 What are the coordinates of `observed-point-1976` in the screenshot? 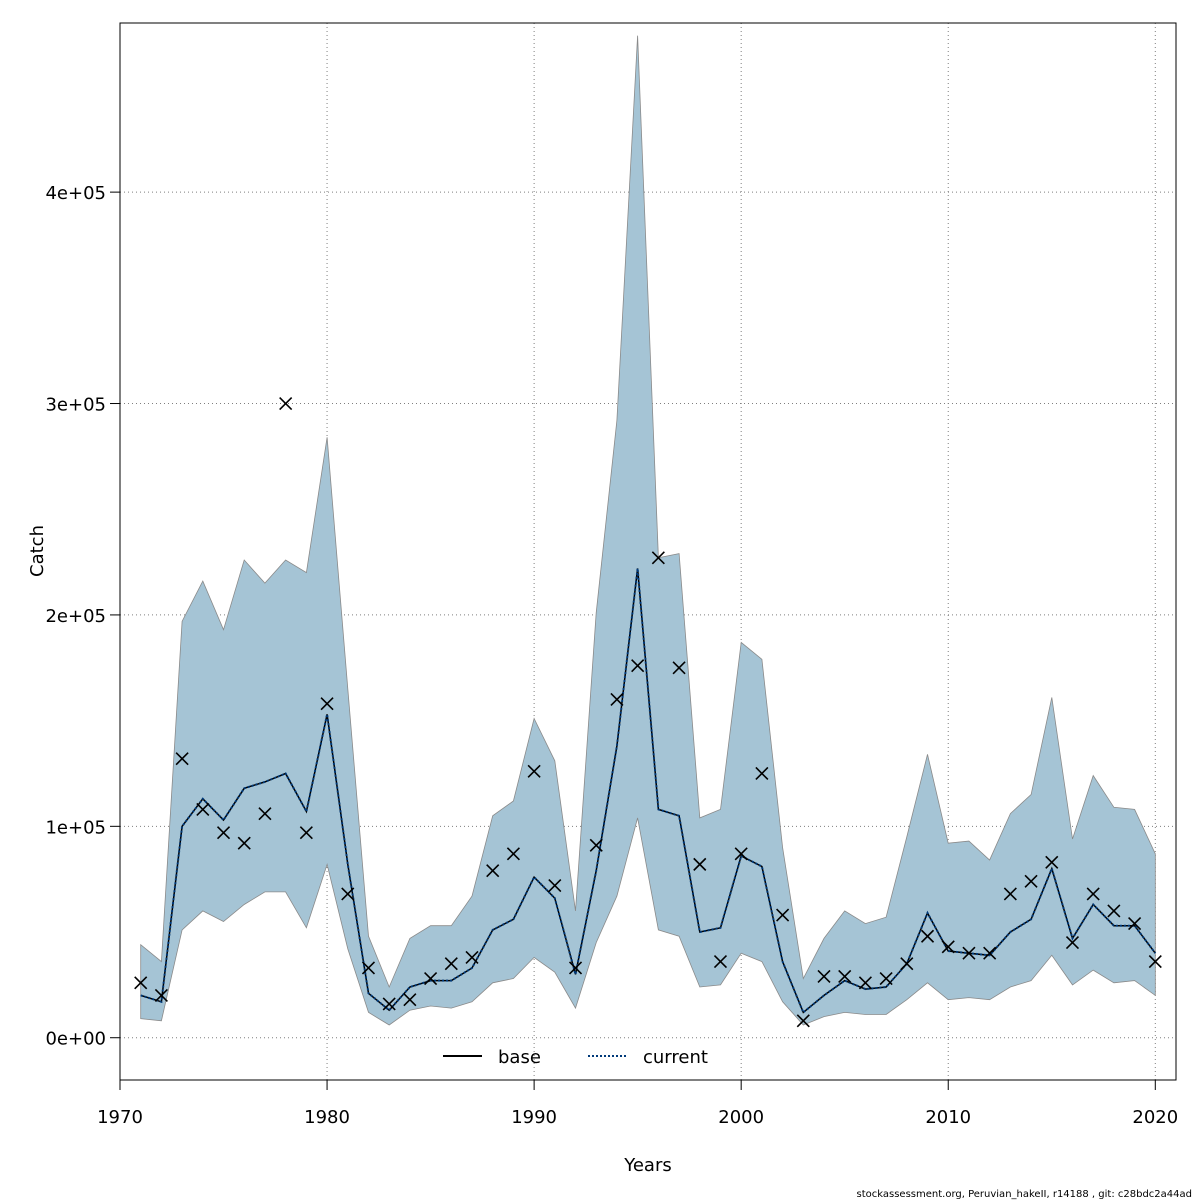 It's located at (244, 843).